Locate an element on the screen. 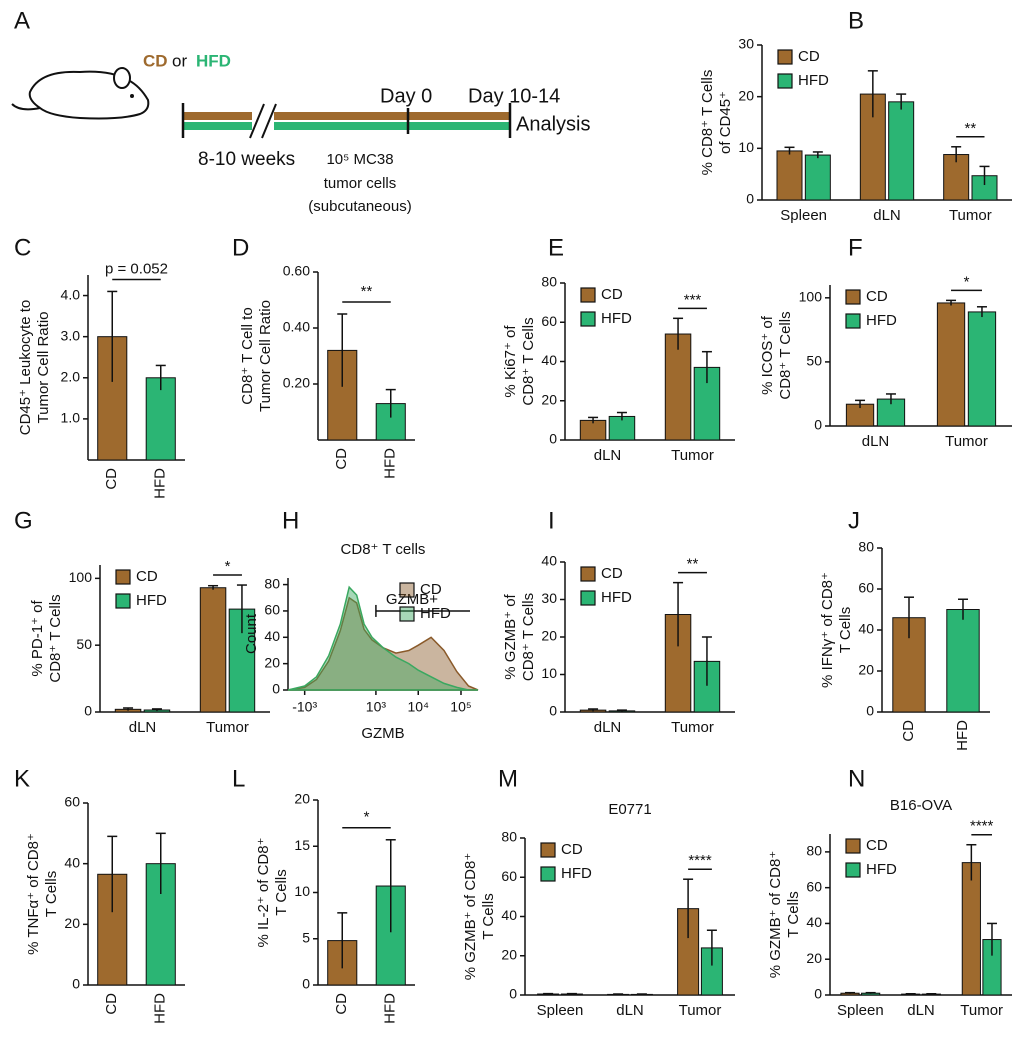  break-gap is located at coordinates (263, 120).